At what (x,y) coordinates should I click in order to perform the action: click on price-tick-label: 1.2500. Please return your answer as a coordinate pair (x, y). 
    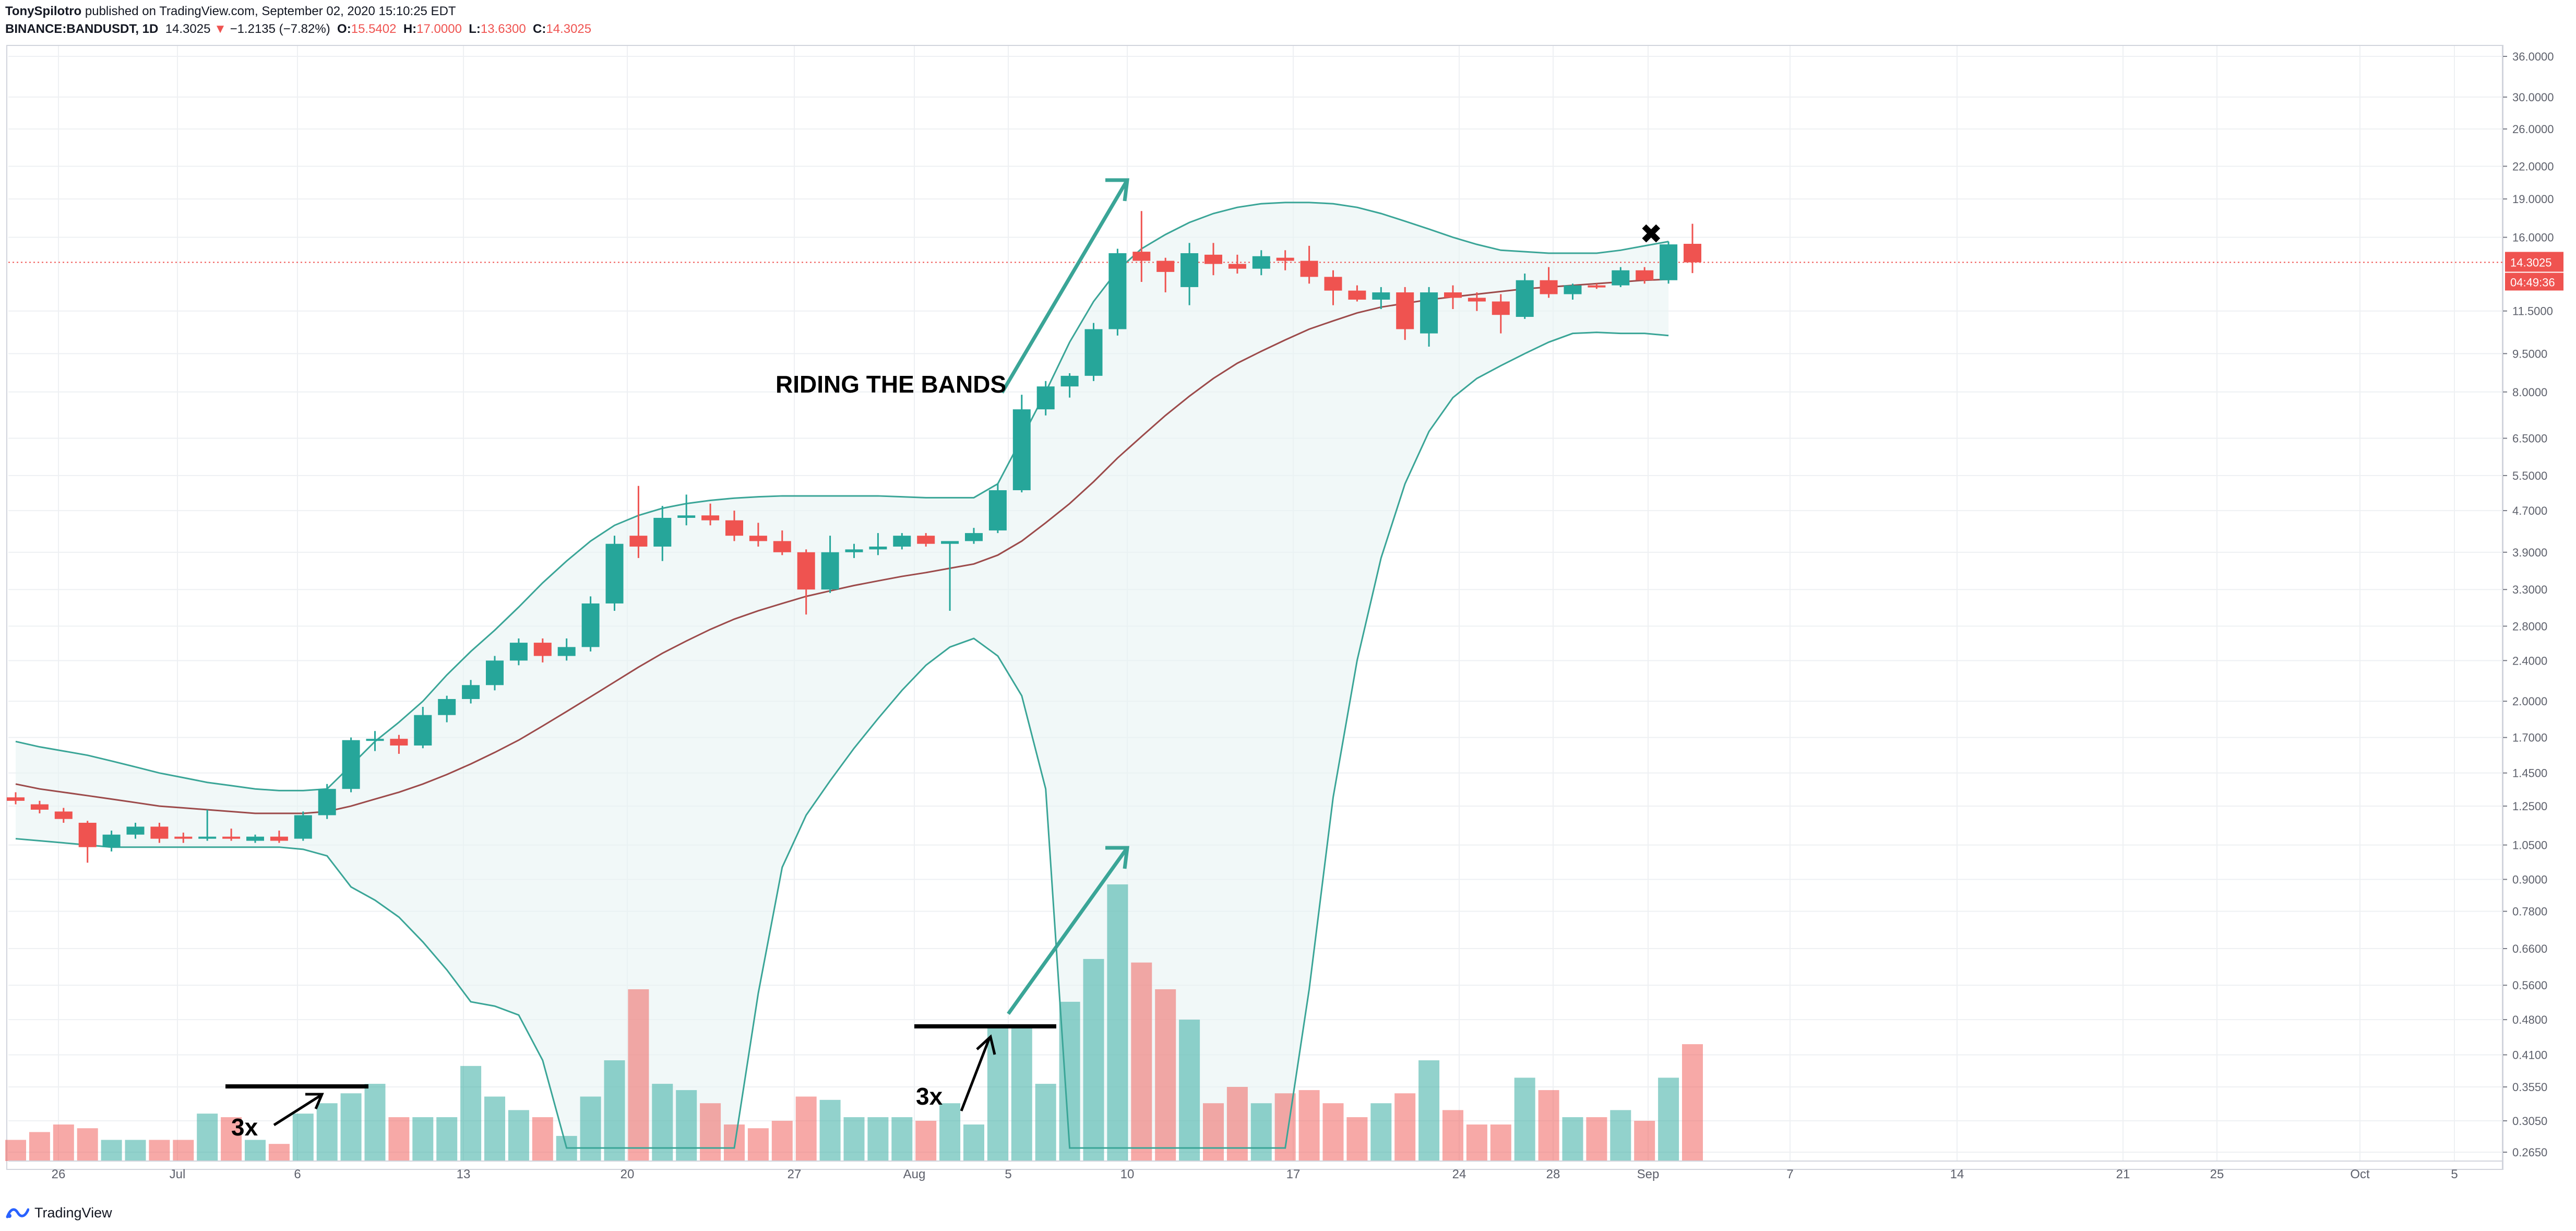
    Looking at the image, I should click on (2529, 806).